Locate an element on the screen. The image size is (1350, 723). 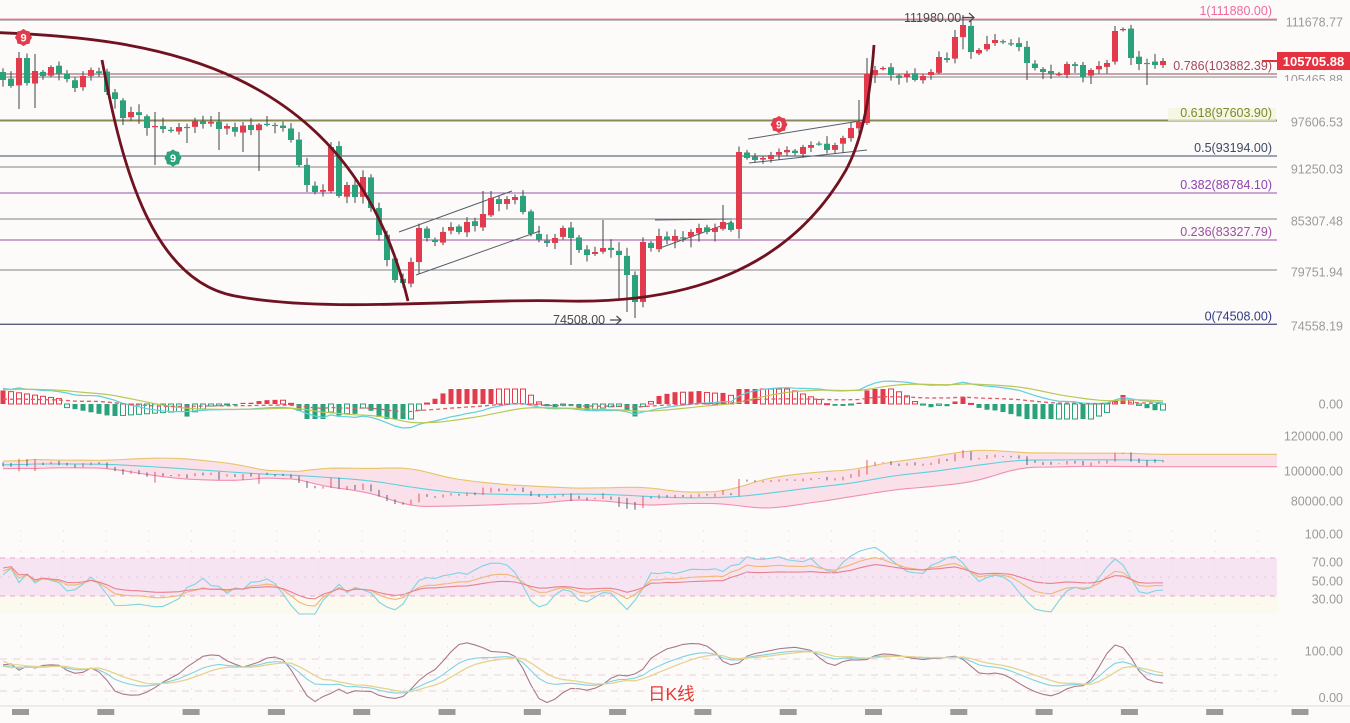
svg-text: 0.786(103882.39) is located at coordinates (1222, 66).